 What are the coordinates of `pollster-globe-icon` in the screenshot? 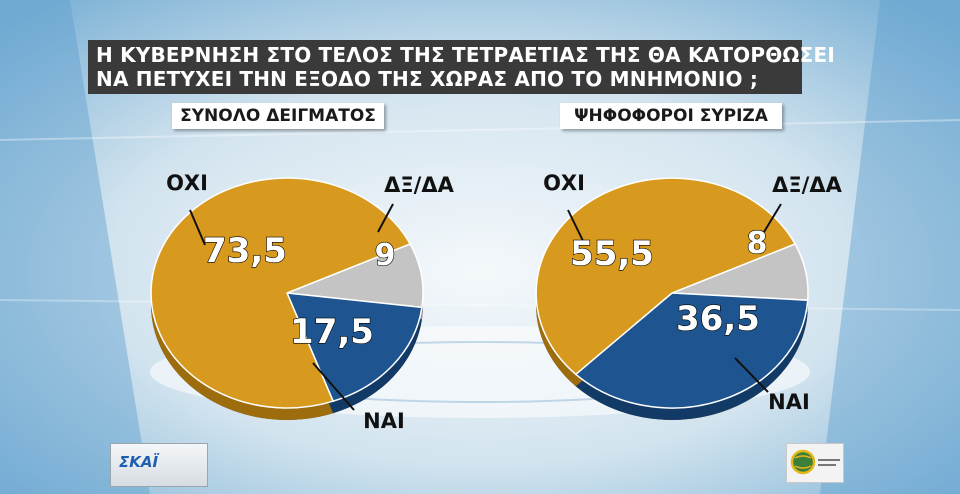 It's located at (815, 462).